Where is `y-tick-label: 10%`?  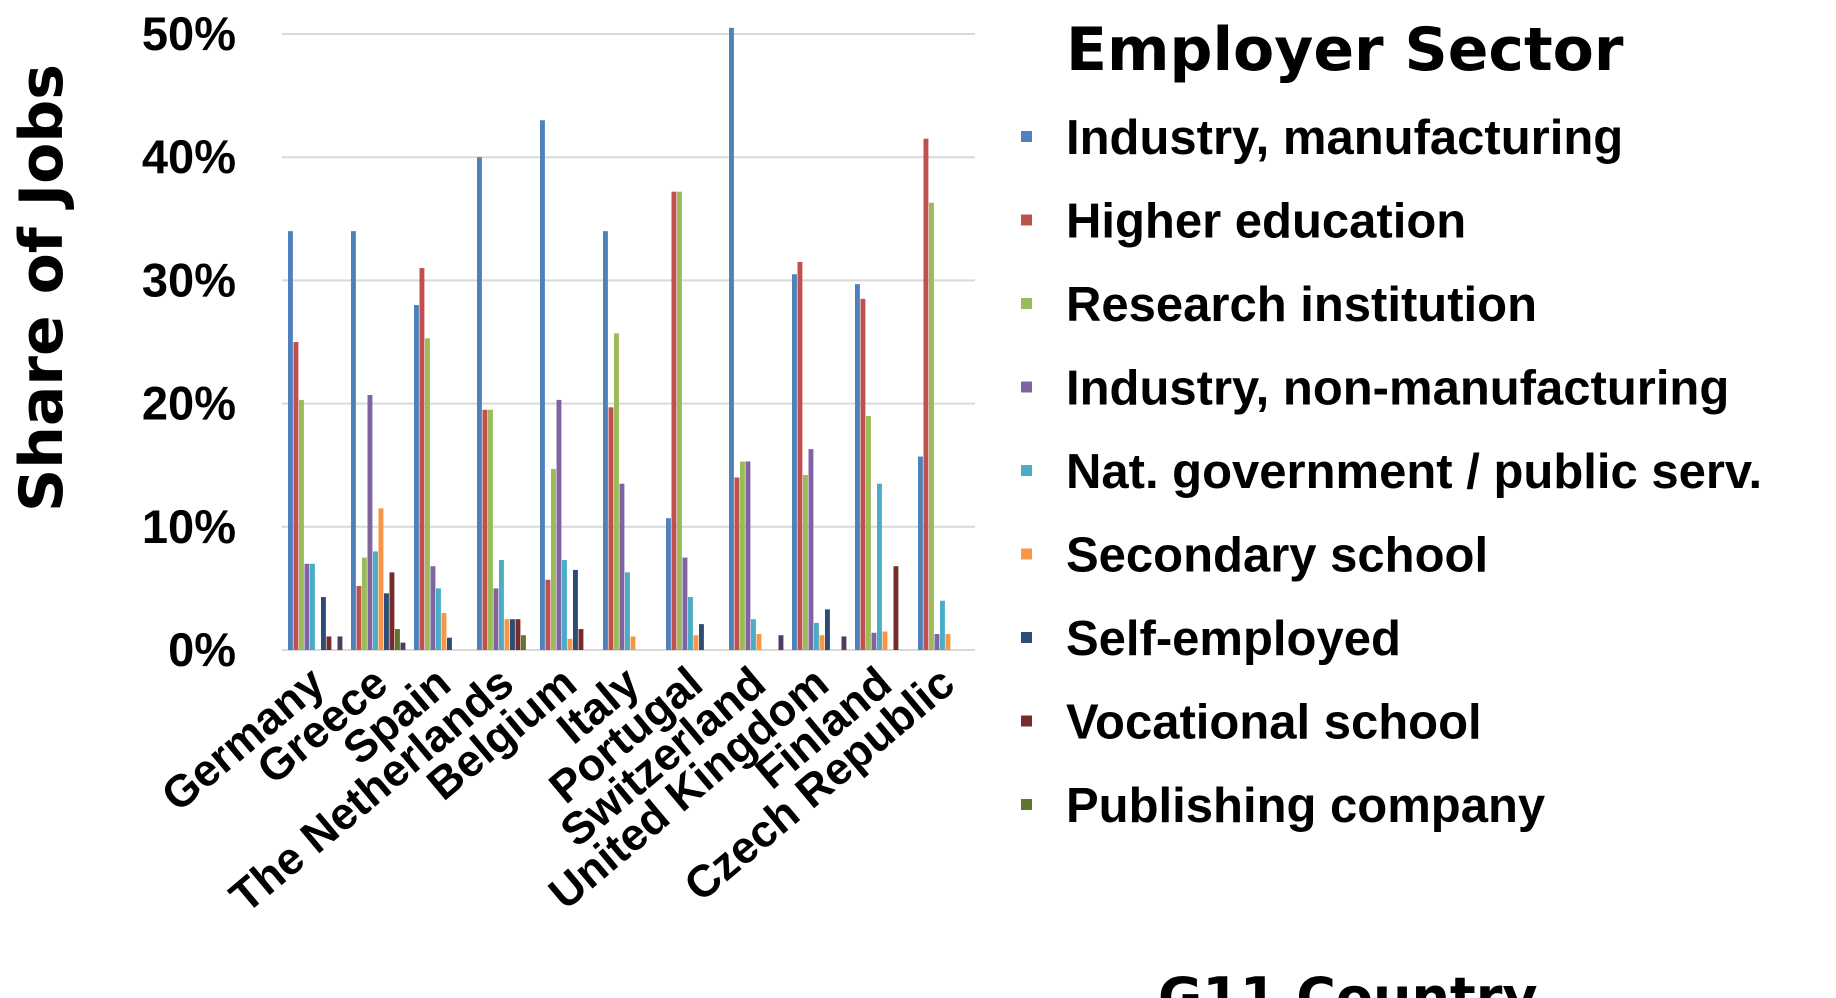 y-tick-label: 10% is located at coordinates (189, 526).